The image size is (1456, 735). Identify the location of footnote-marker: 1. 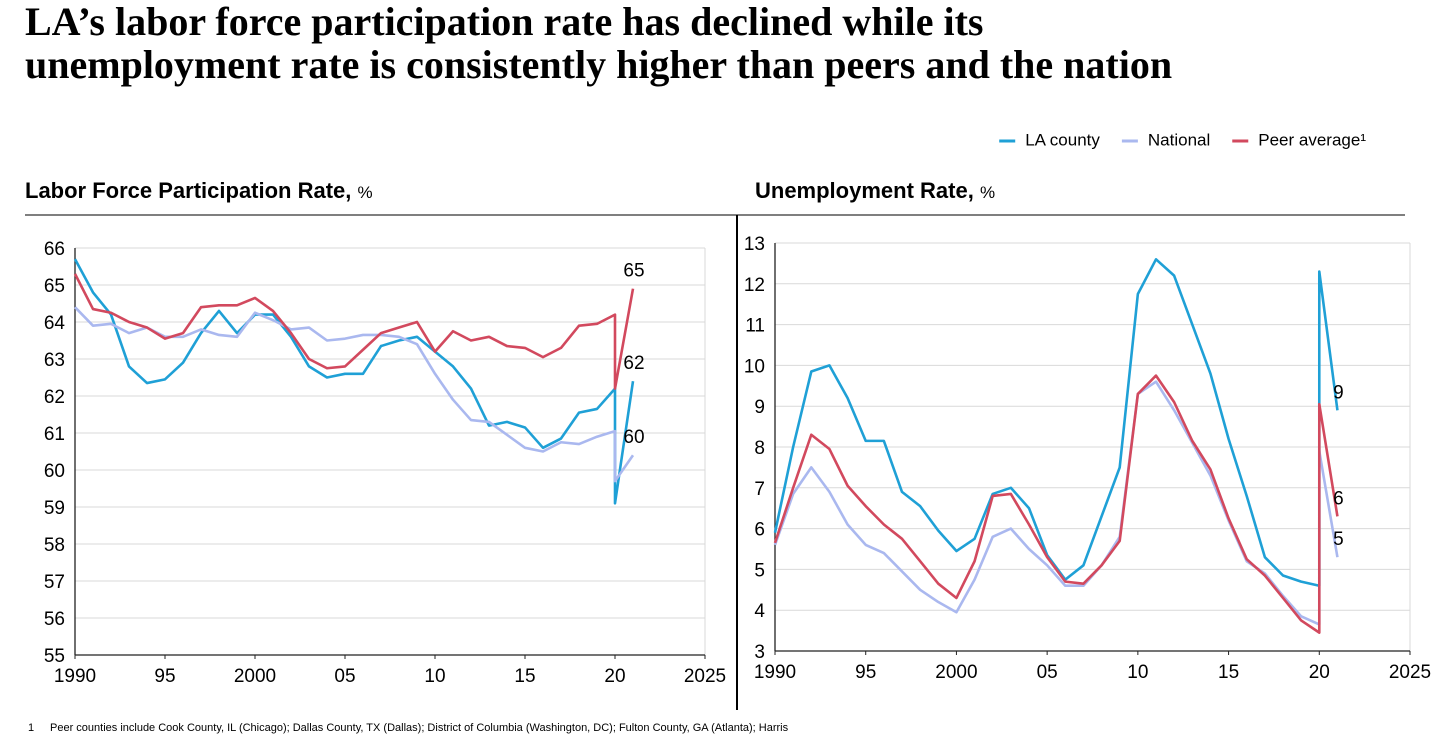
(31, 728).